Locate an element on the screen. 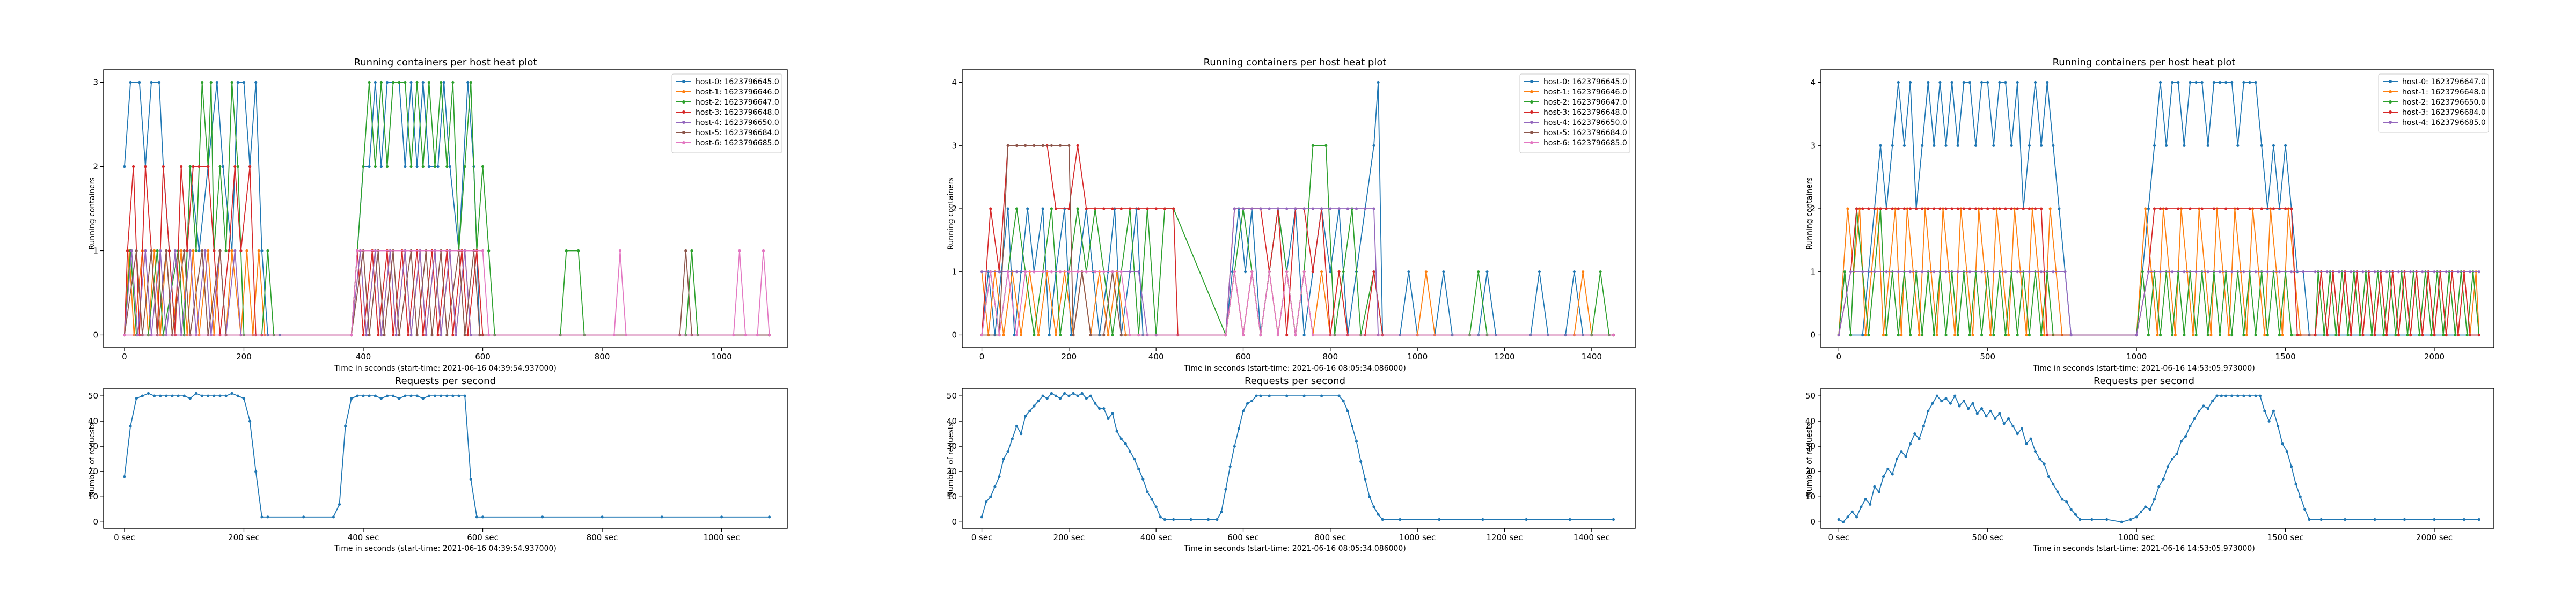 This screenshot has height=590, width=2576. x-tick-label: 400 sec is located at coordinates (1156, 537).